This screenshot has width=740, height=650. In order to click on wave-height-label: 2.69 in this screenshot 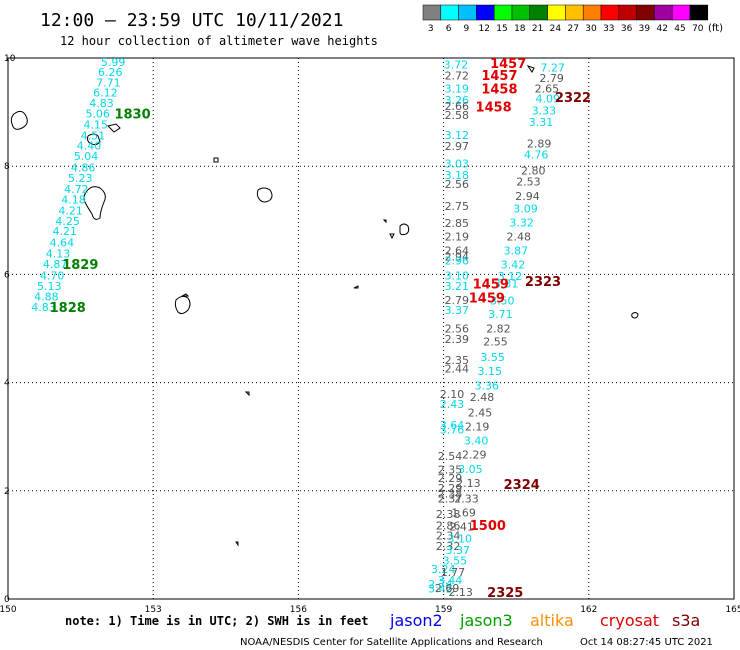, I will do `click(447, 588)`.